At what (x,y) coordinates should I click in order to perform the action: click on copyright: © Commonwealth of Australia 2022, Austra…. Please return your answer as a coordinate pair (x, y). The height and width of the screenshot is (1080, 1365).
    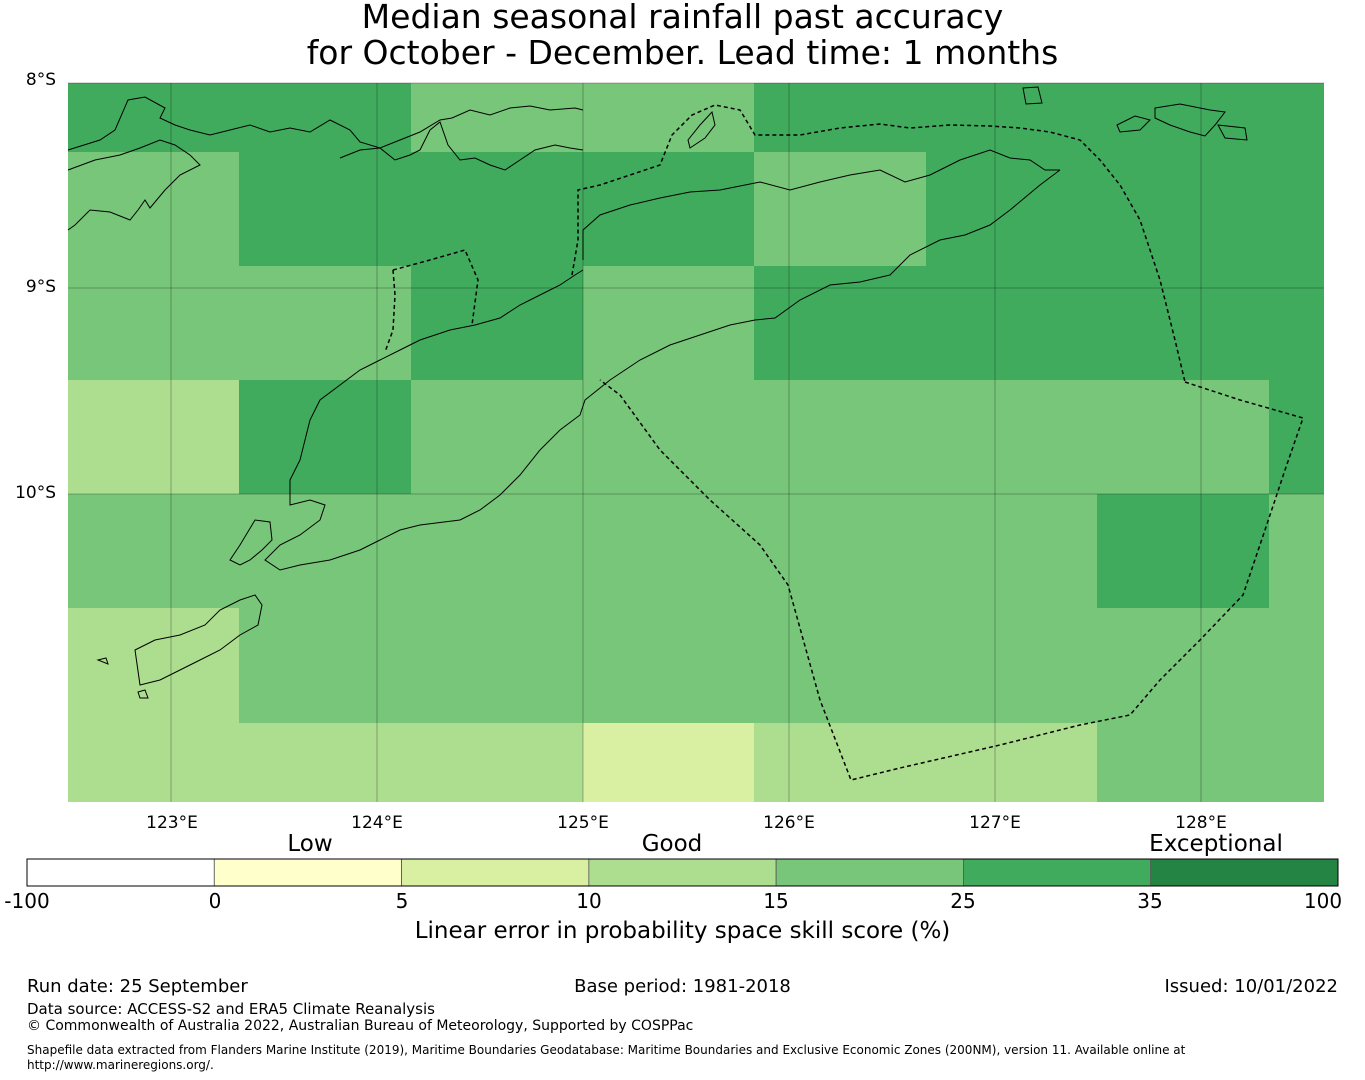
    Looking at the image, I should click on (360, 1026).